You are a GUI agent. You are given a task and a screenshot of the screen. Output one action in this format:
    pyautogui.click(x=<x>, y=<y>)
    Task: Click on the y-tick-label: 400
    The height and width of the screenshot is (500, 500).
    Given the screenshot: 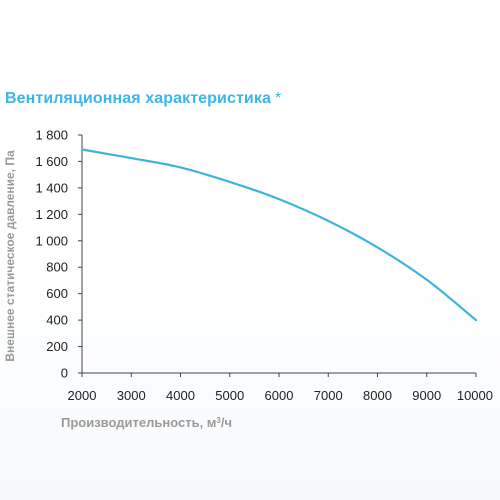 What is the action you would take?
    pyautogui.click(x=57, y=320)
    